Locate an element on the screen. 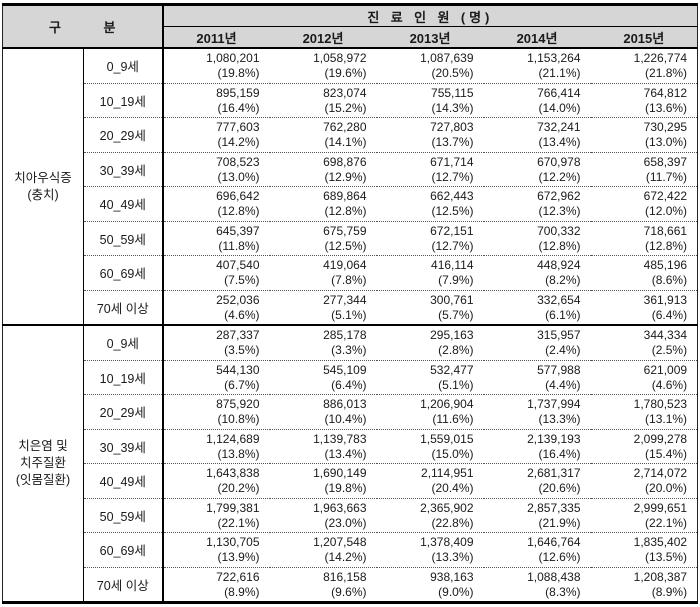 This screenshot has height=607, width=700. patient-percent: (20.0%) is located at coordinates (666, 488).